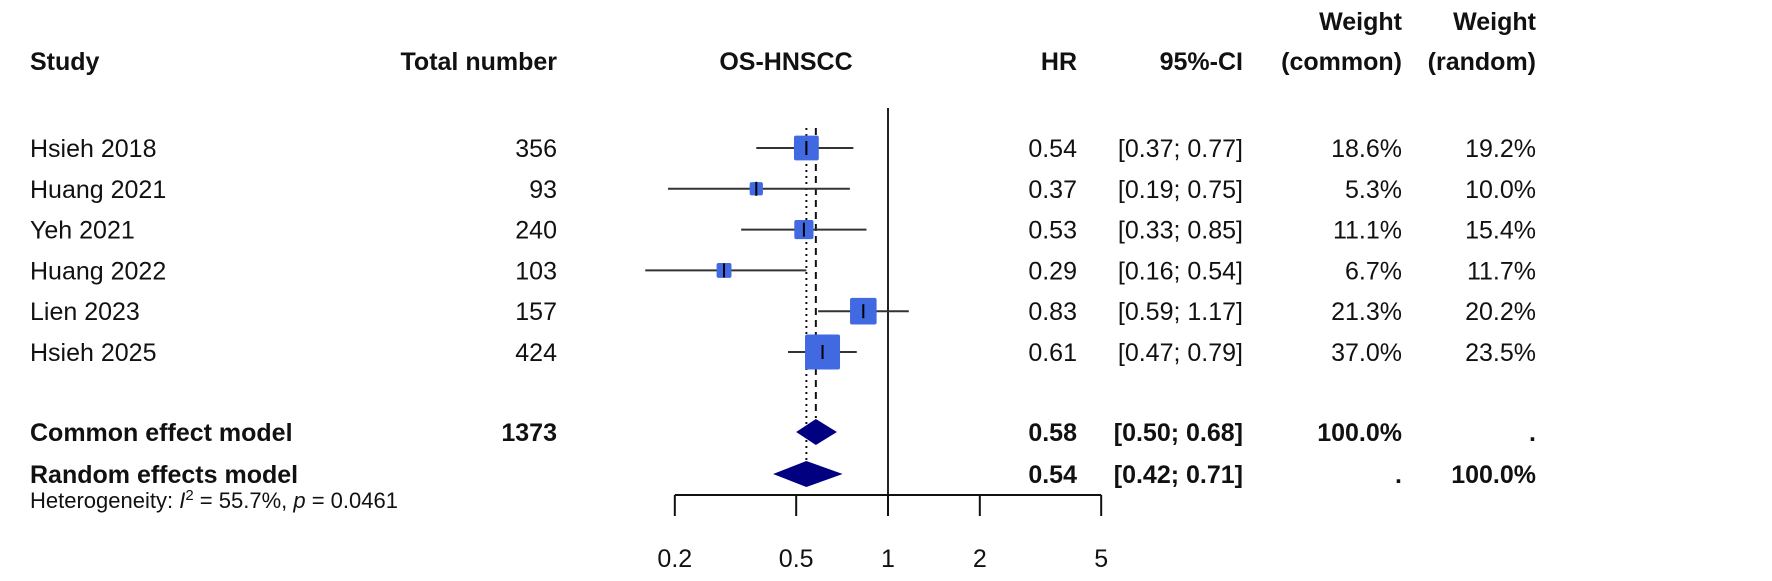 This screenshot has width=1772, height=581. Describe the element at coordinates (543, 190) in the screenshot. I see `study-total: 93` at that location.